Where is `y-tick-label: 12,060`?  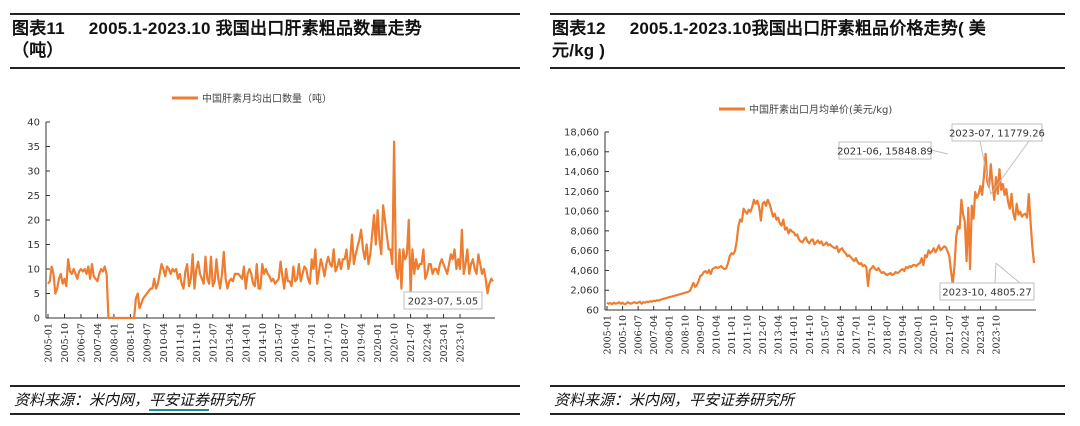
y-tick-label: 12,060 is located at coordinates (581, 192).